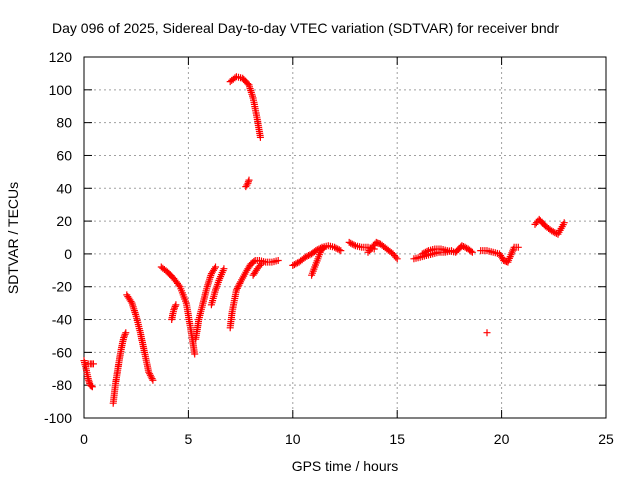  Describe the element at coordinates (293, 439) in the screenshot. I see `x-tick-label: 10` at that location.